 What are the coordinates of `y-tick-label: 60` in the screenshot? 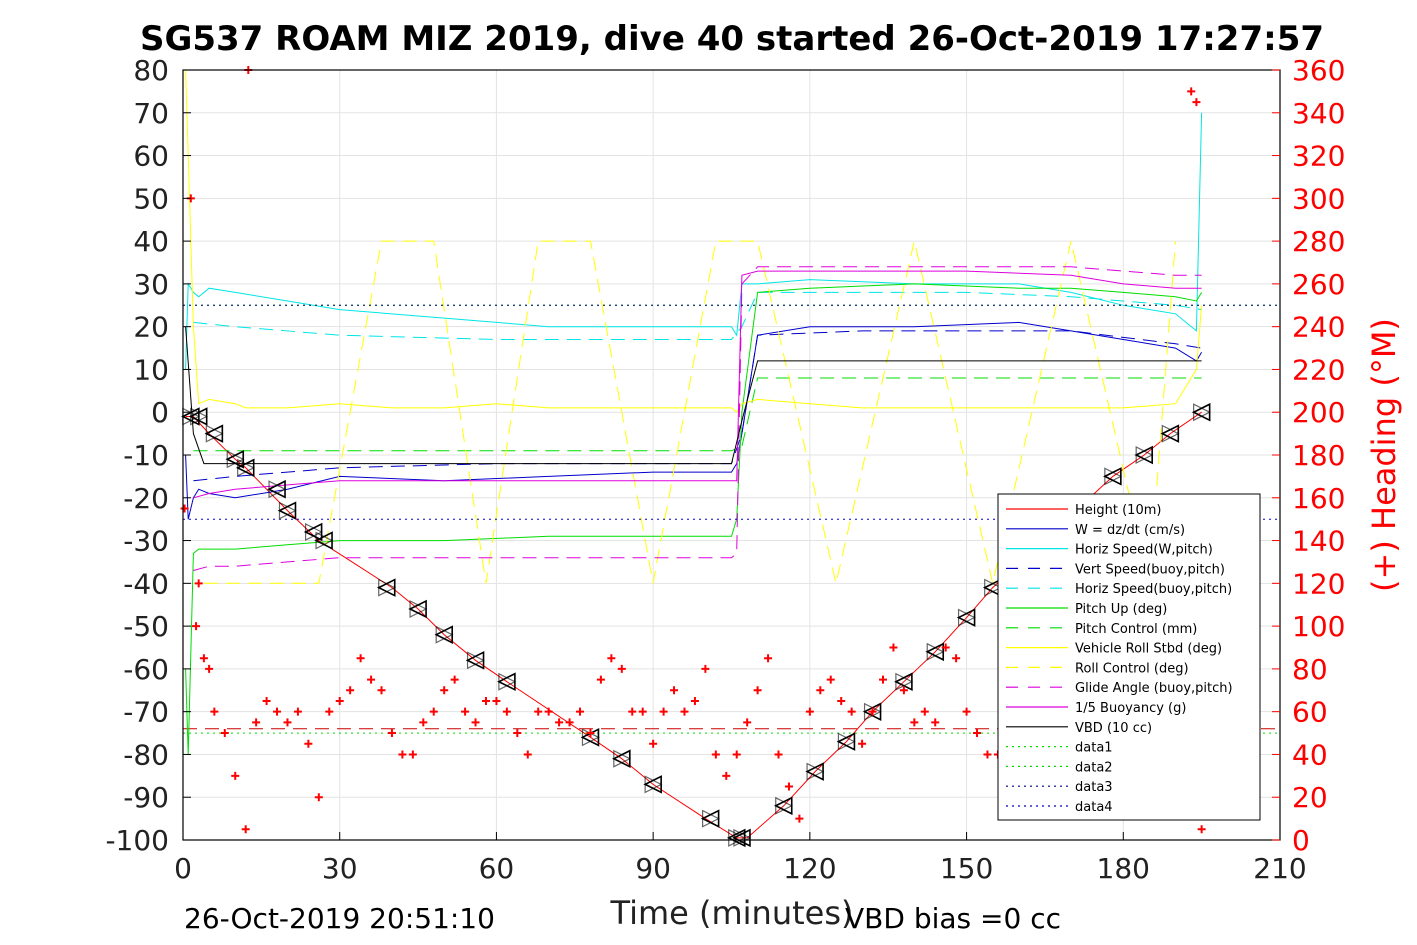 It's located at (151, 156).